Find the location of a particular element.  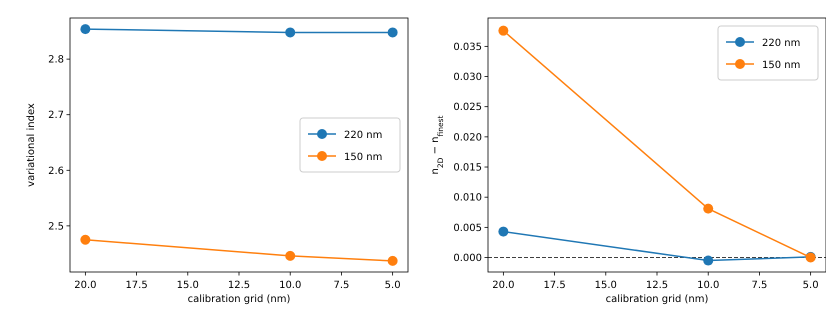

y-tick-label: 0.025 is located at coordinates (467, 108).